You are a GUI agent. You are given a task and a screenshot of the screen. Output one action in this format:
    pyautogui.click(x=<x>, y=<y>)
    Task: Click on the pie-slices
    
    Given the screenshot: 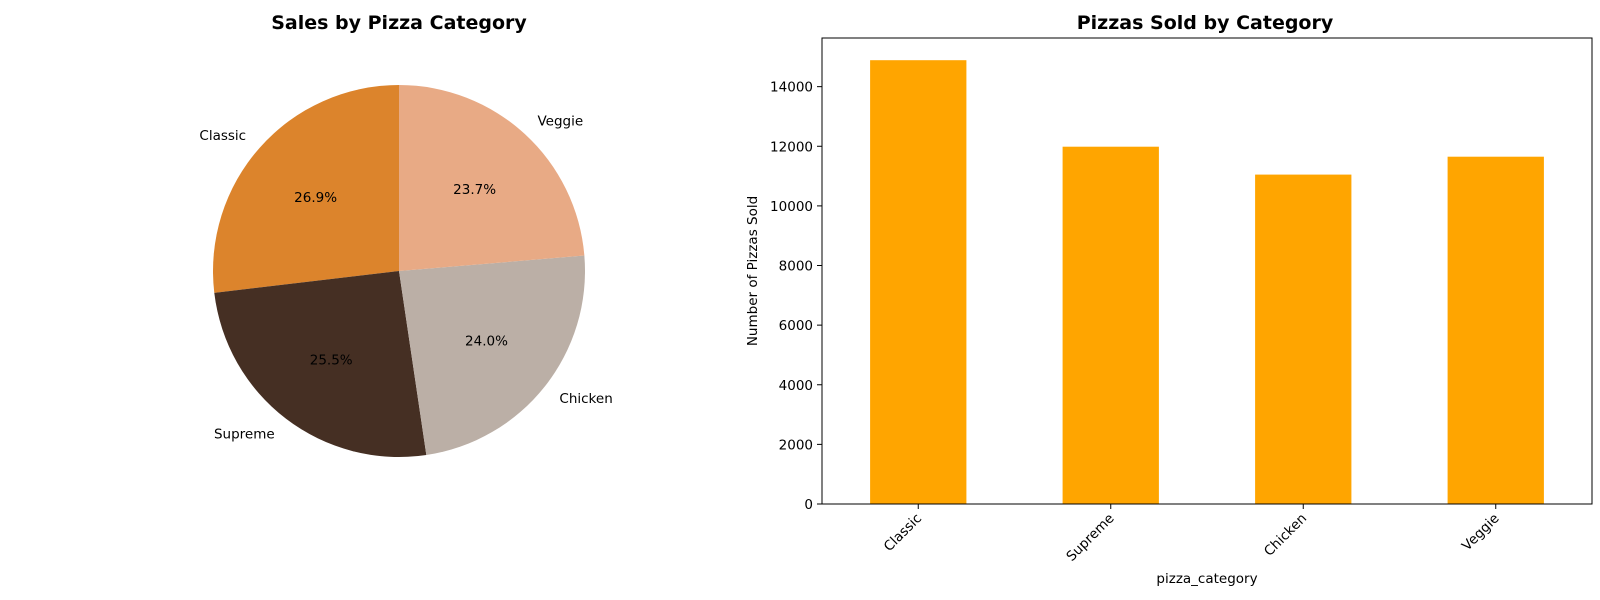 What is the action you would take?
    pyautogui.click(x=399, y=271)
    